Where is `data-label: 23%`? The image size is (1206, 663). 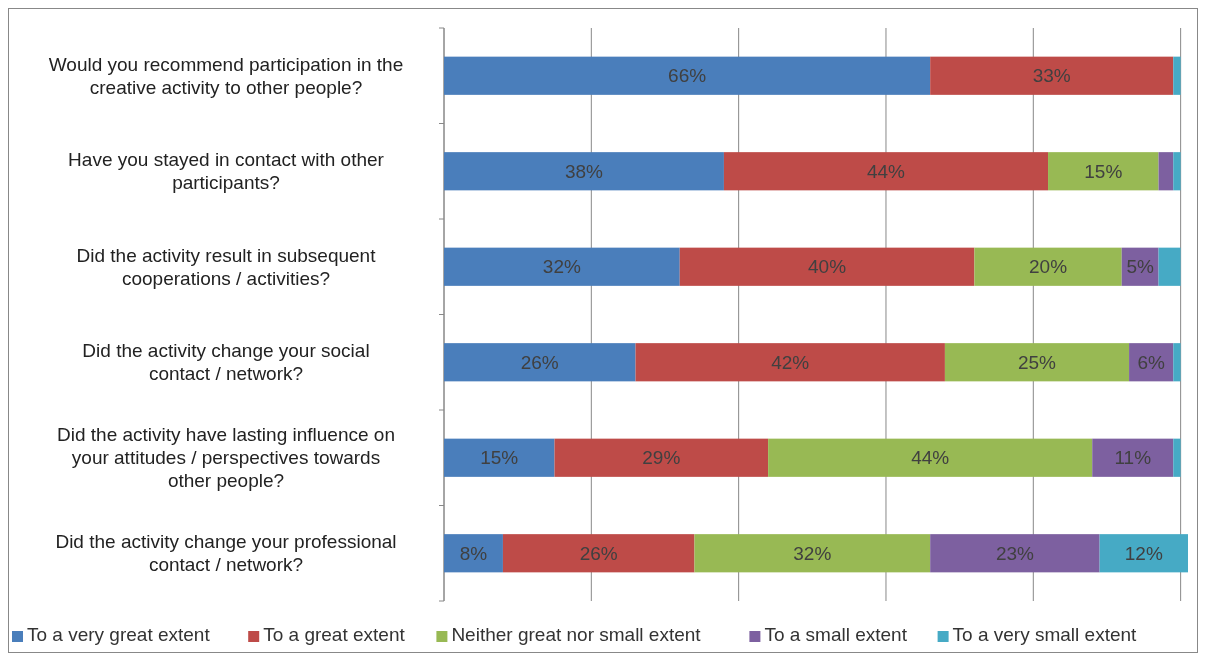 data-label: 23% is located at coordinates (1015, 553).